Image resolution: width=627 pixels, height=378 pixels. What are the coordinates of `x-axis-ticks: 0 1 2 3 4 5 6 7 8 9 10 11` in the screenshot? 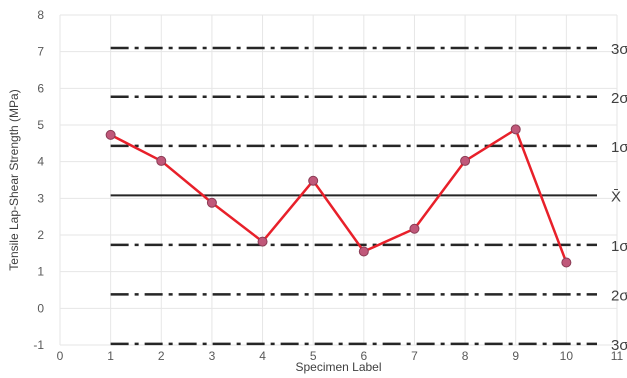 It's located at (340, 356).